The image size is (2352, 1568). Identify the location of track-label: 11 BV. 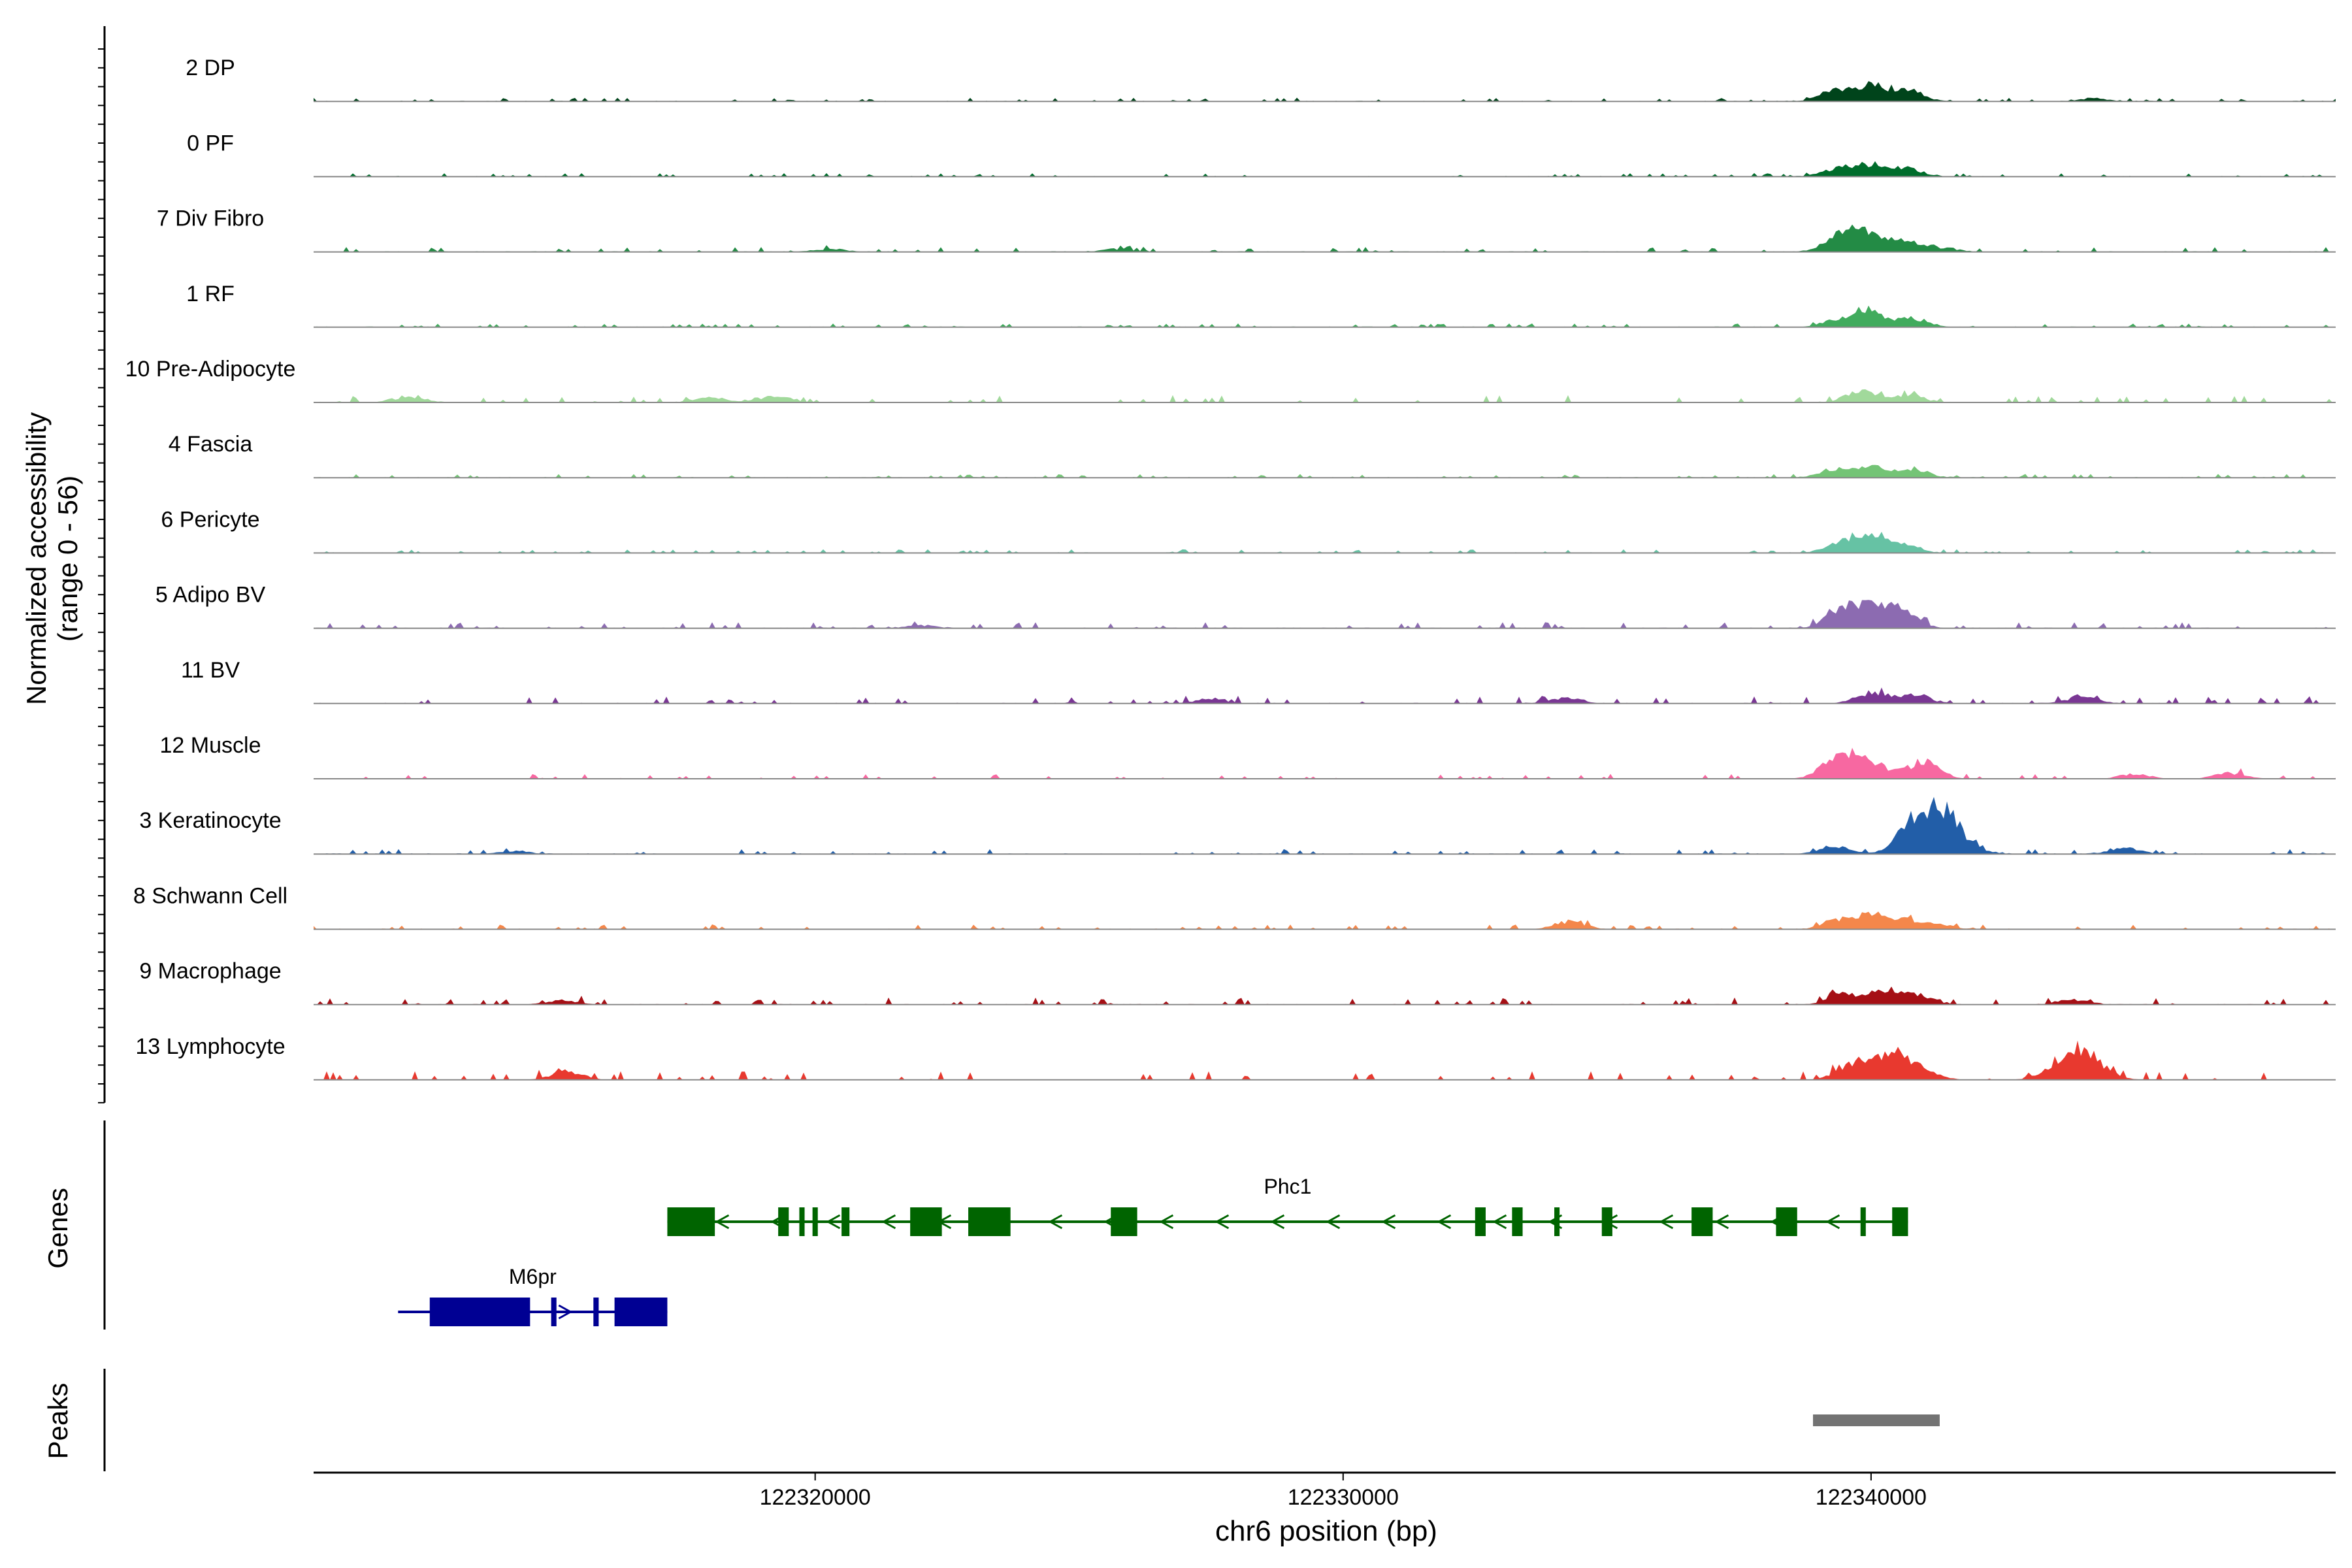
(210, 670).